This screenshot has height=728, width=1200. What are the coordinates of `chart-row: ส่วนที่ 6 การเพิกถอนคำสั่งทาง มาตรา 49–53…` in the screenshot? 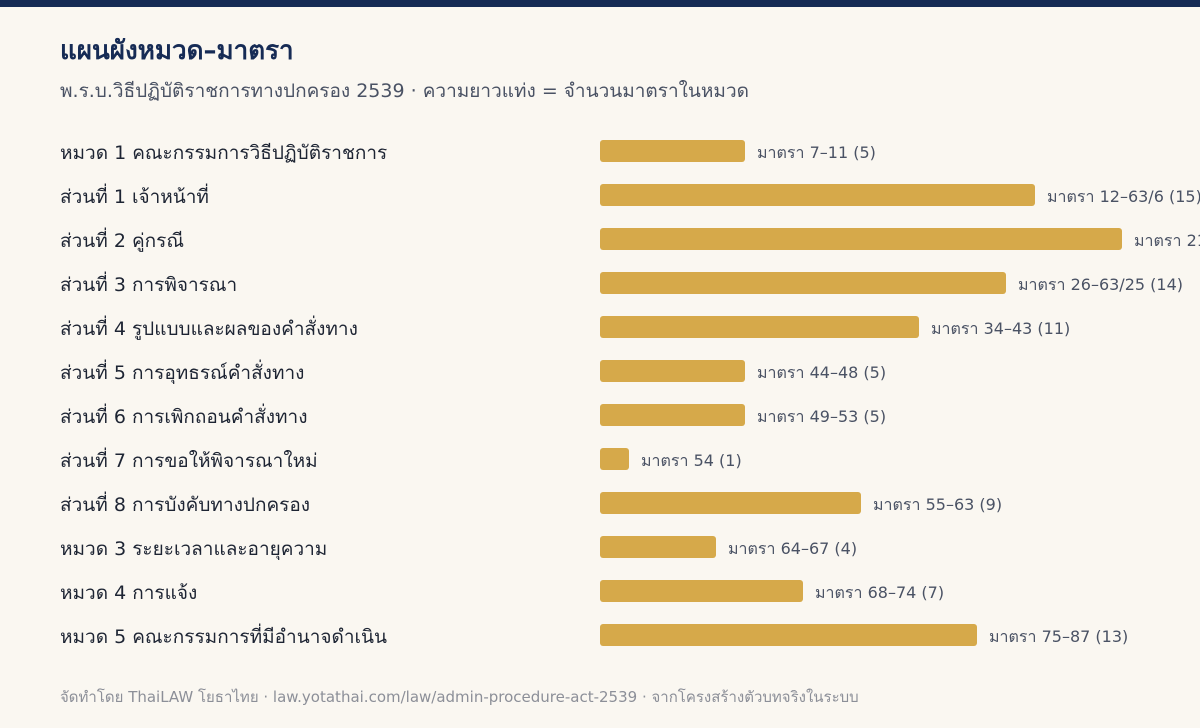 It's located at (600, 414).